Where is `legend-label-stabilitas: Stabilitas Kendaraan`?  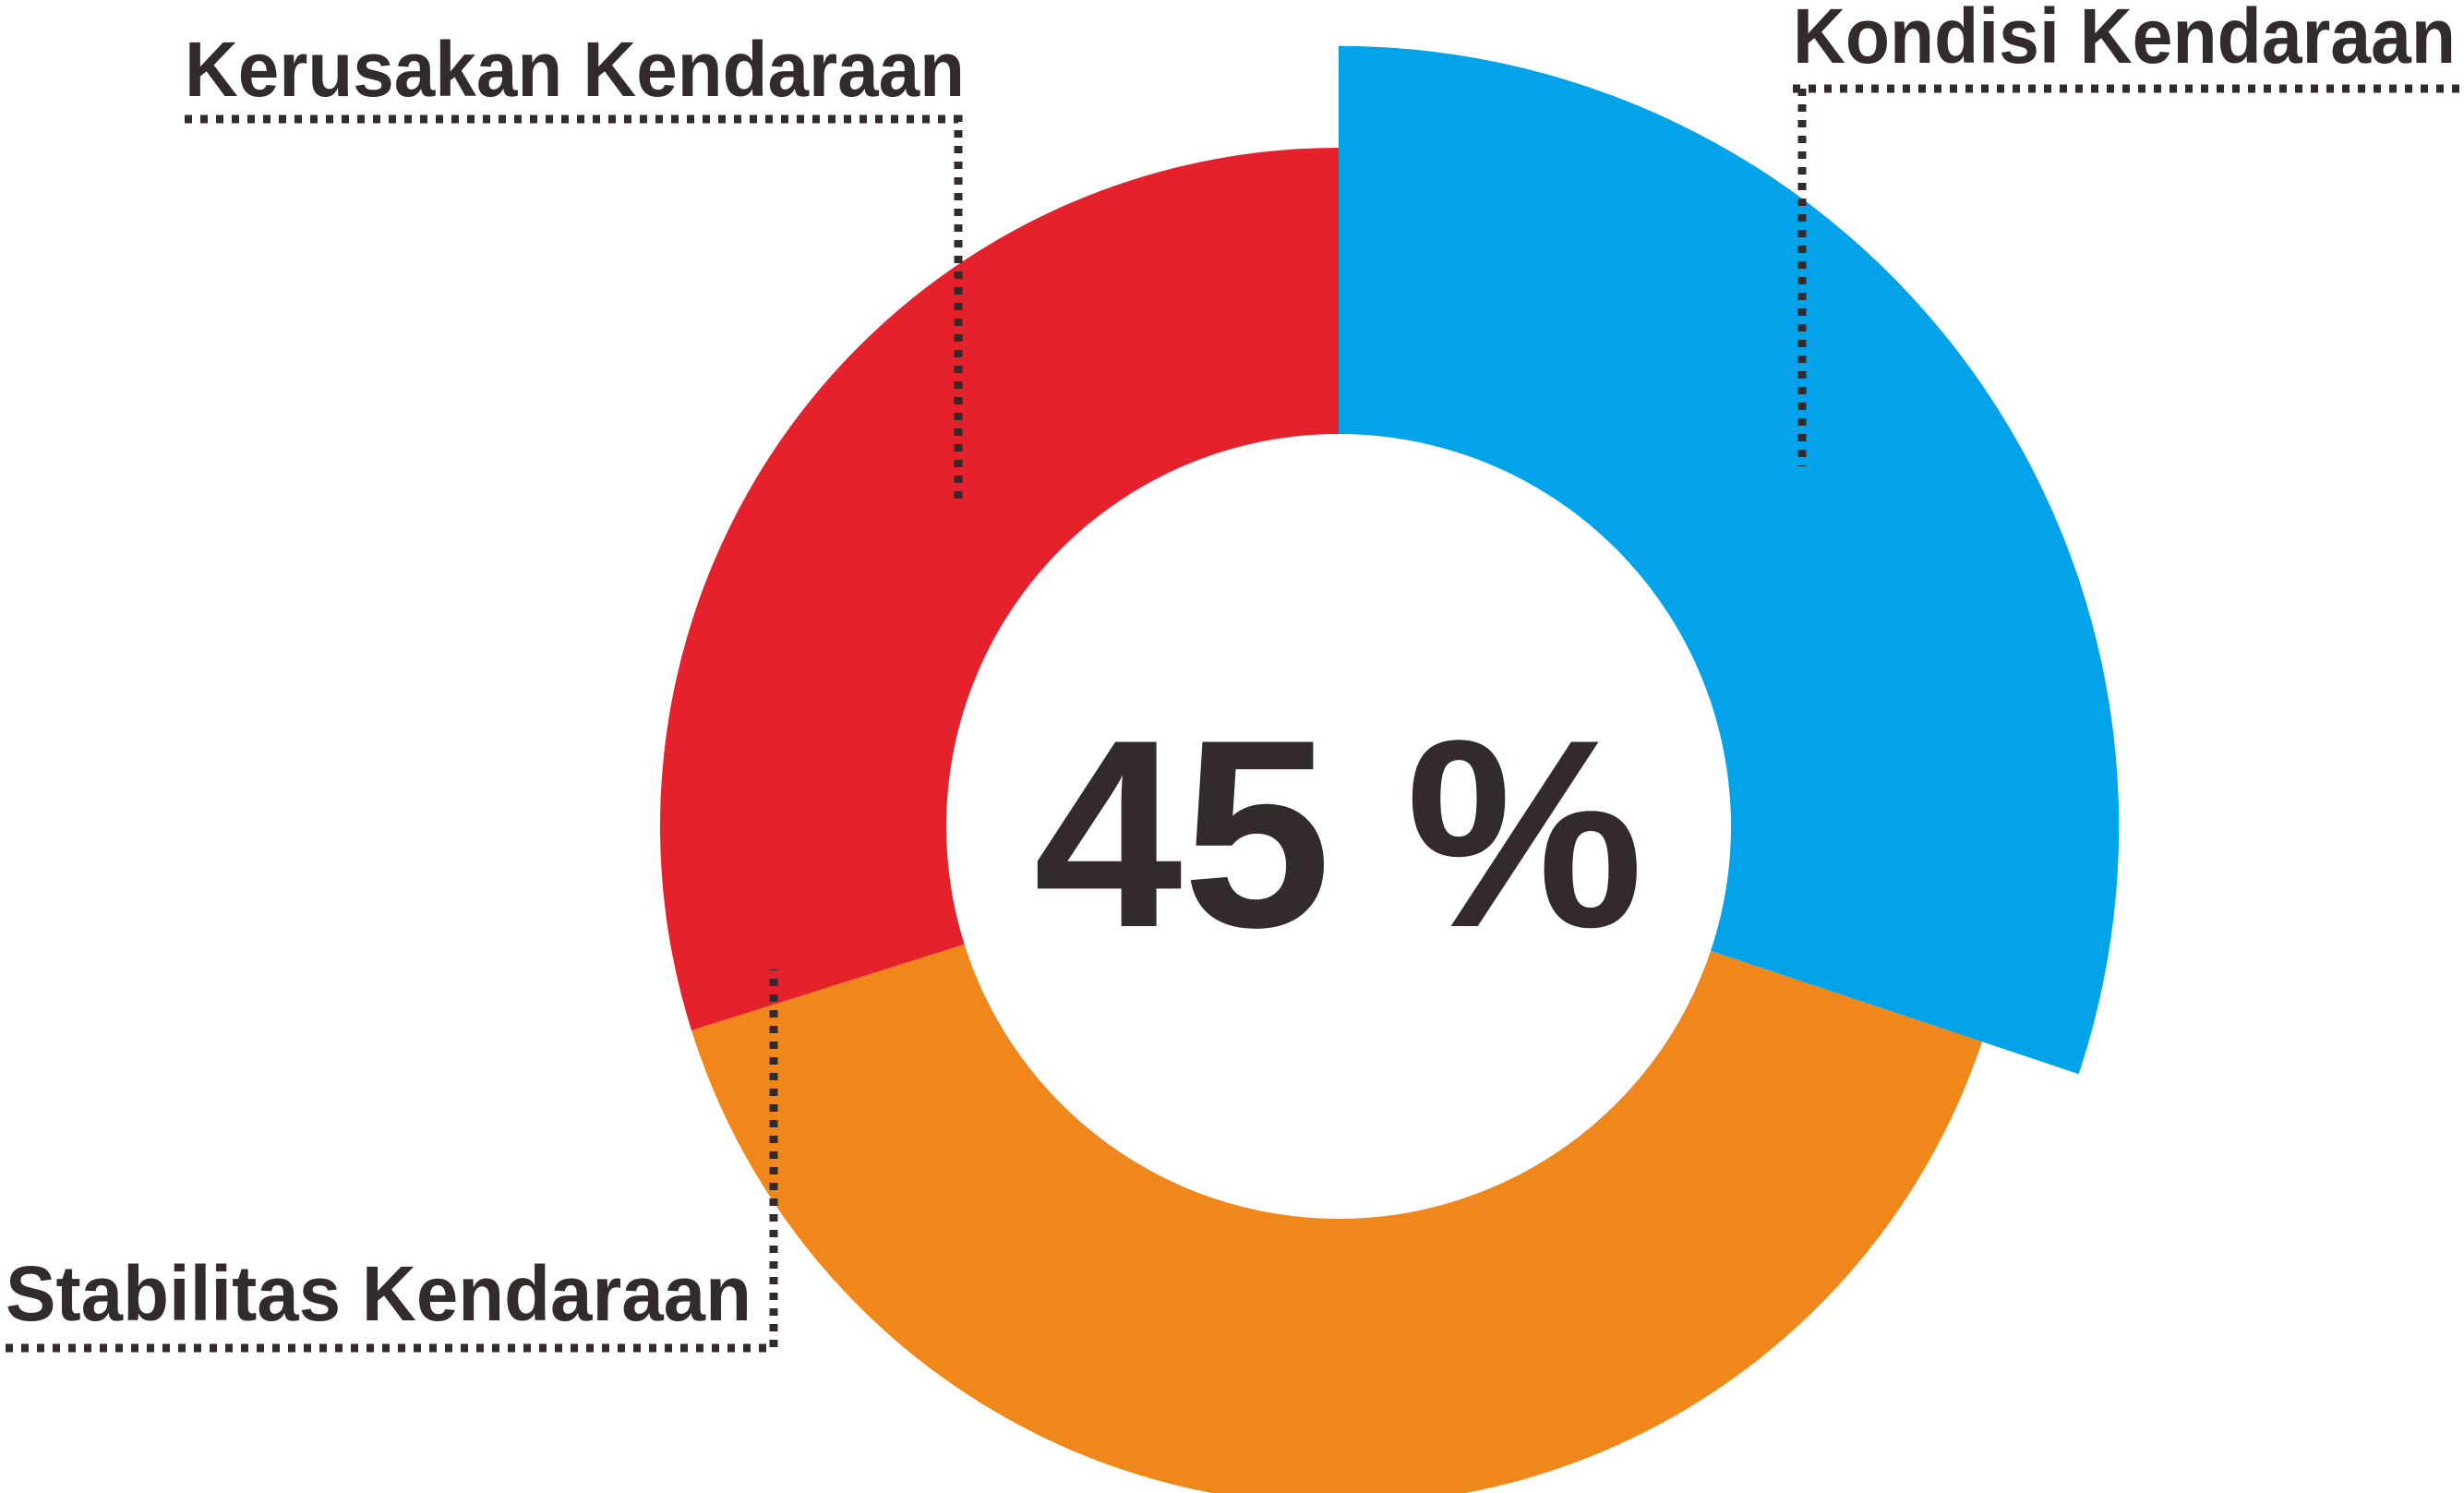 legend-label-stabilitas: Stabilitas Kendaraan is located at coordinates (378, 1293).